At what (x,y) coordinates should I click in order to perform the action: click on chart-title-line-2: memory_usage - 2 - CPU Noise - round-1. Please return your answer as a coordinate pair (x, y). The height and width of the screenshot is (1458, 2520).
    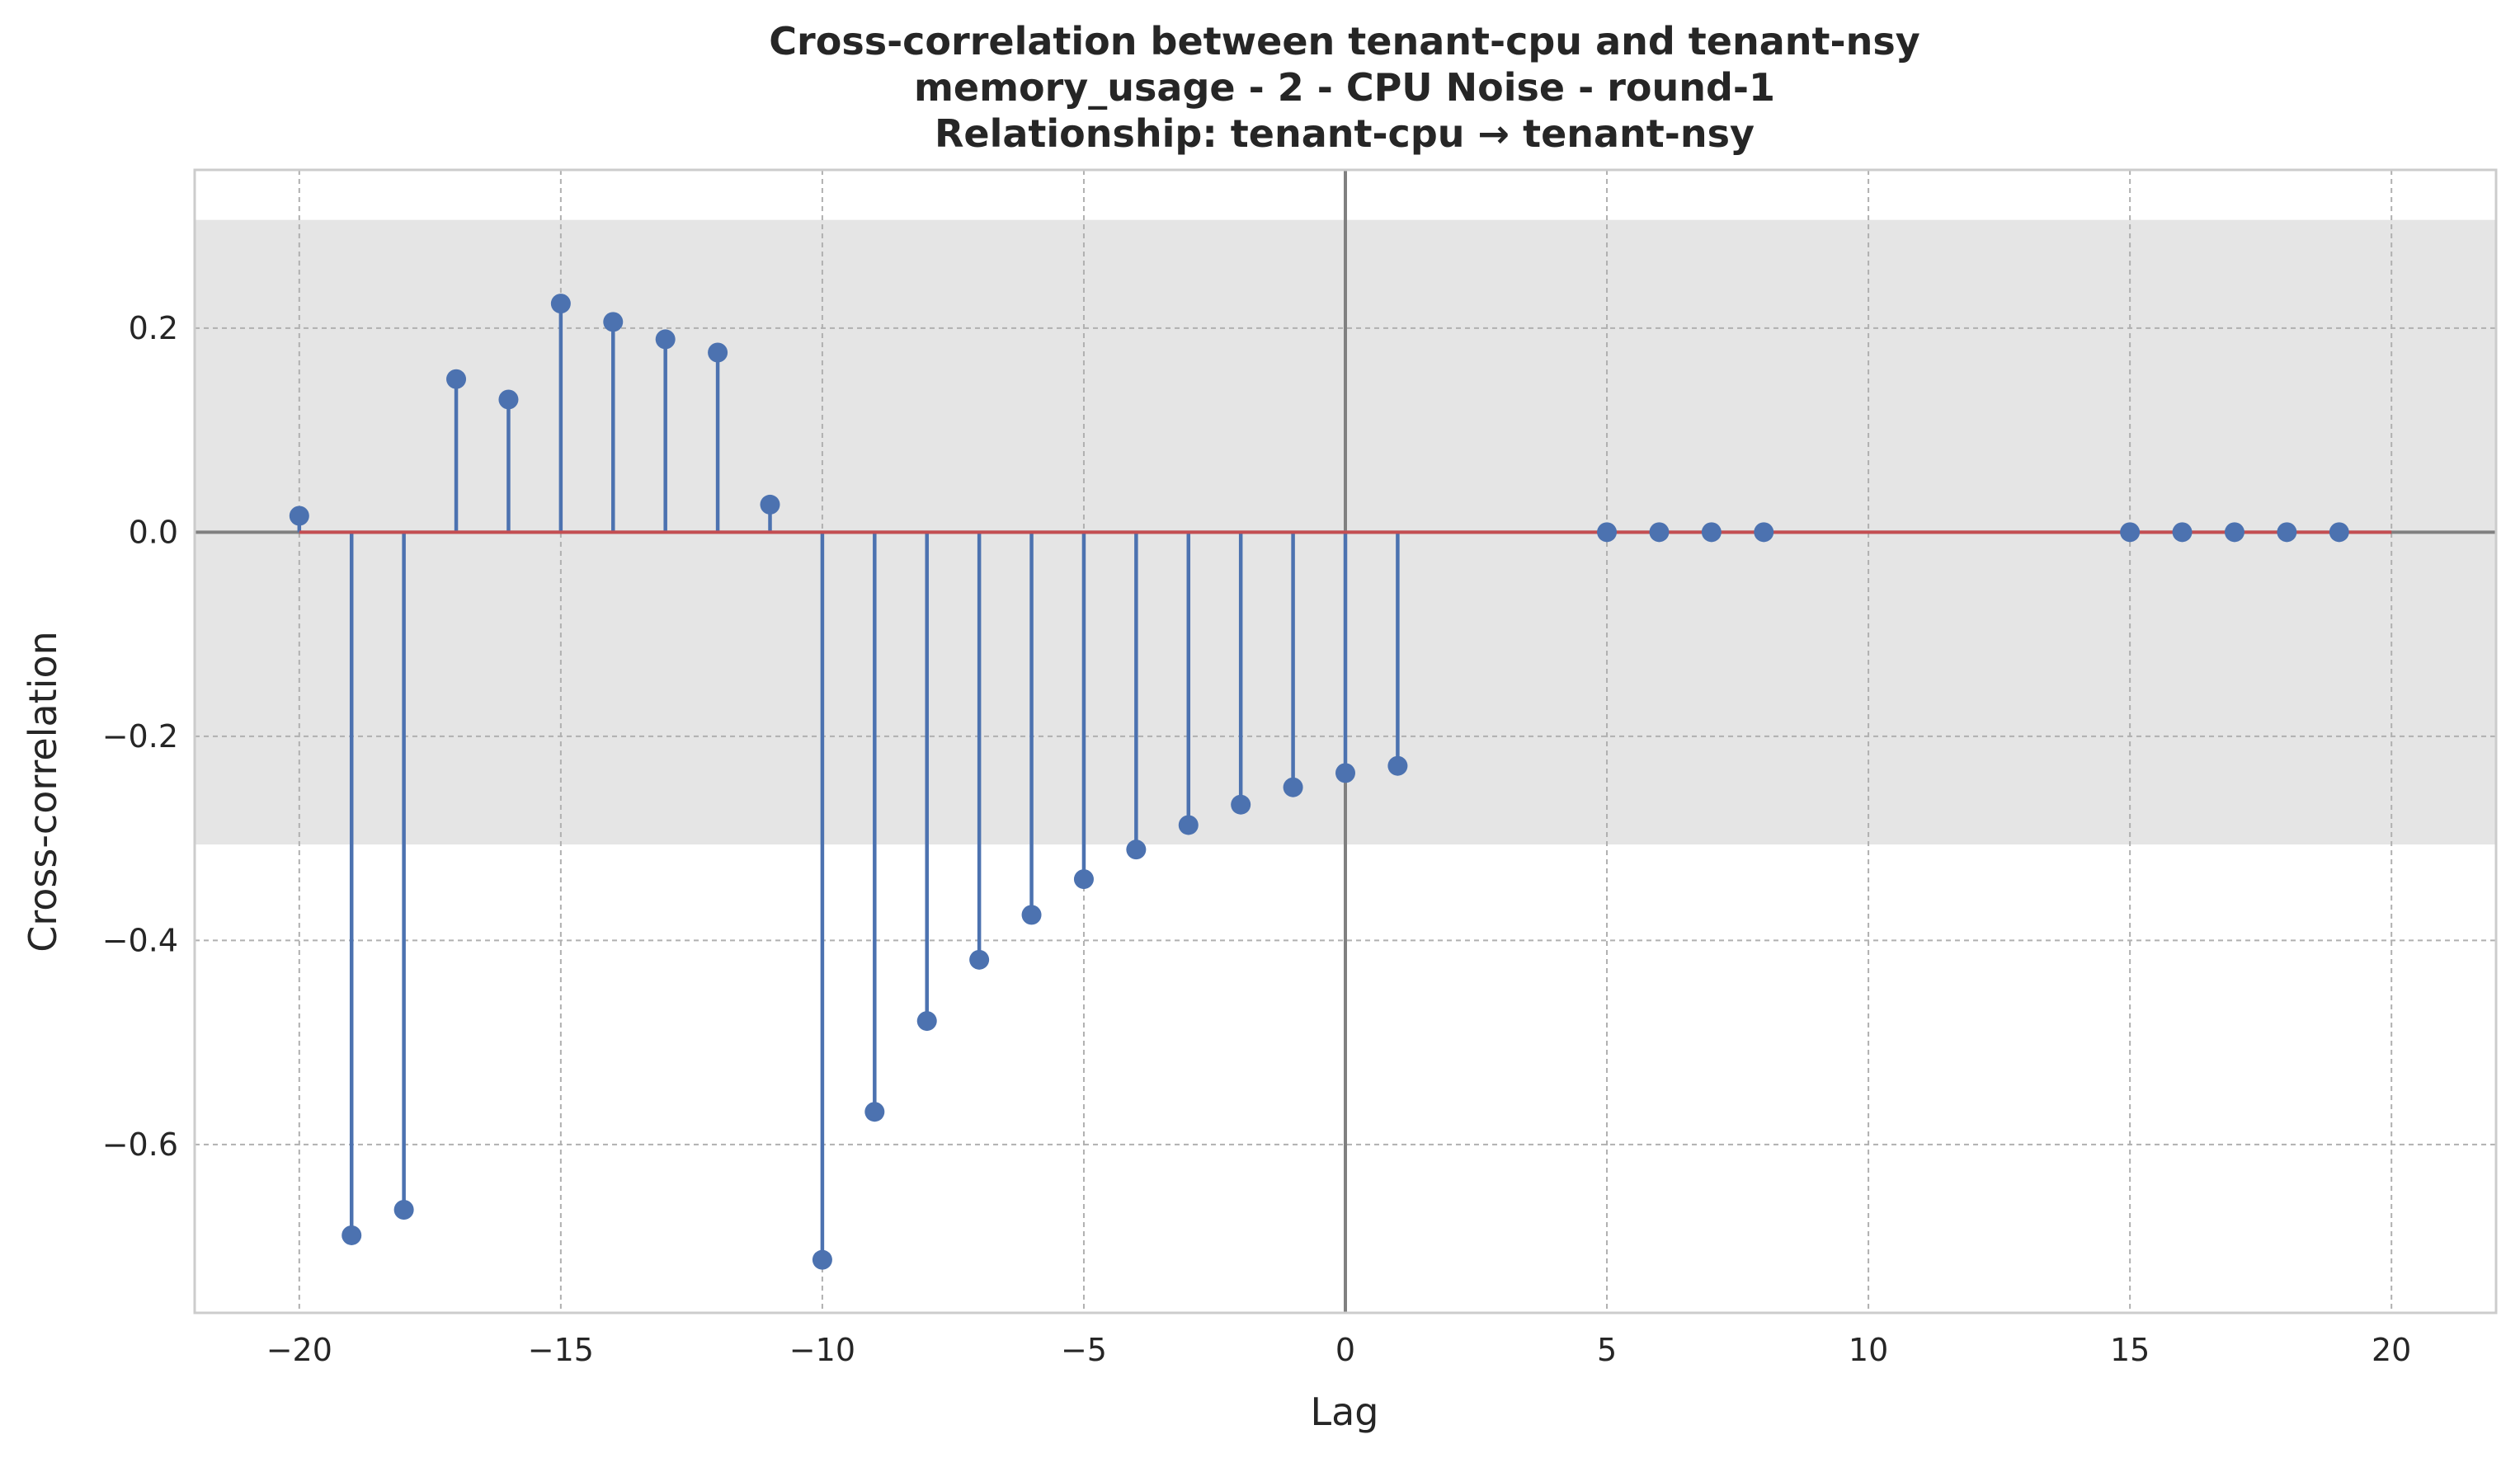
    Looking at the image, I should click on (1344, 87).